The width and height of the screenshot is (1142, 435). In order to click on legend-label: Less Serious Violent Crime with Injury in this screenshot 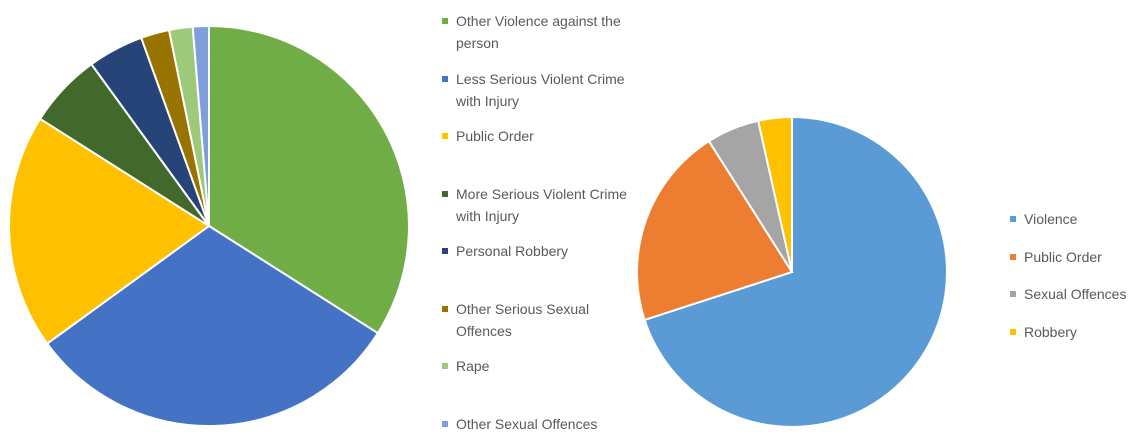, I will do `click(540, 89)`.